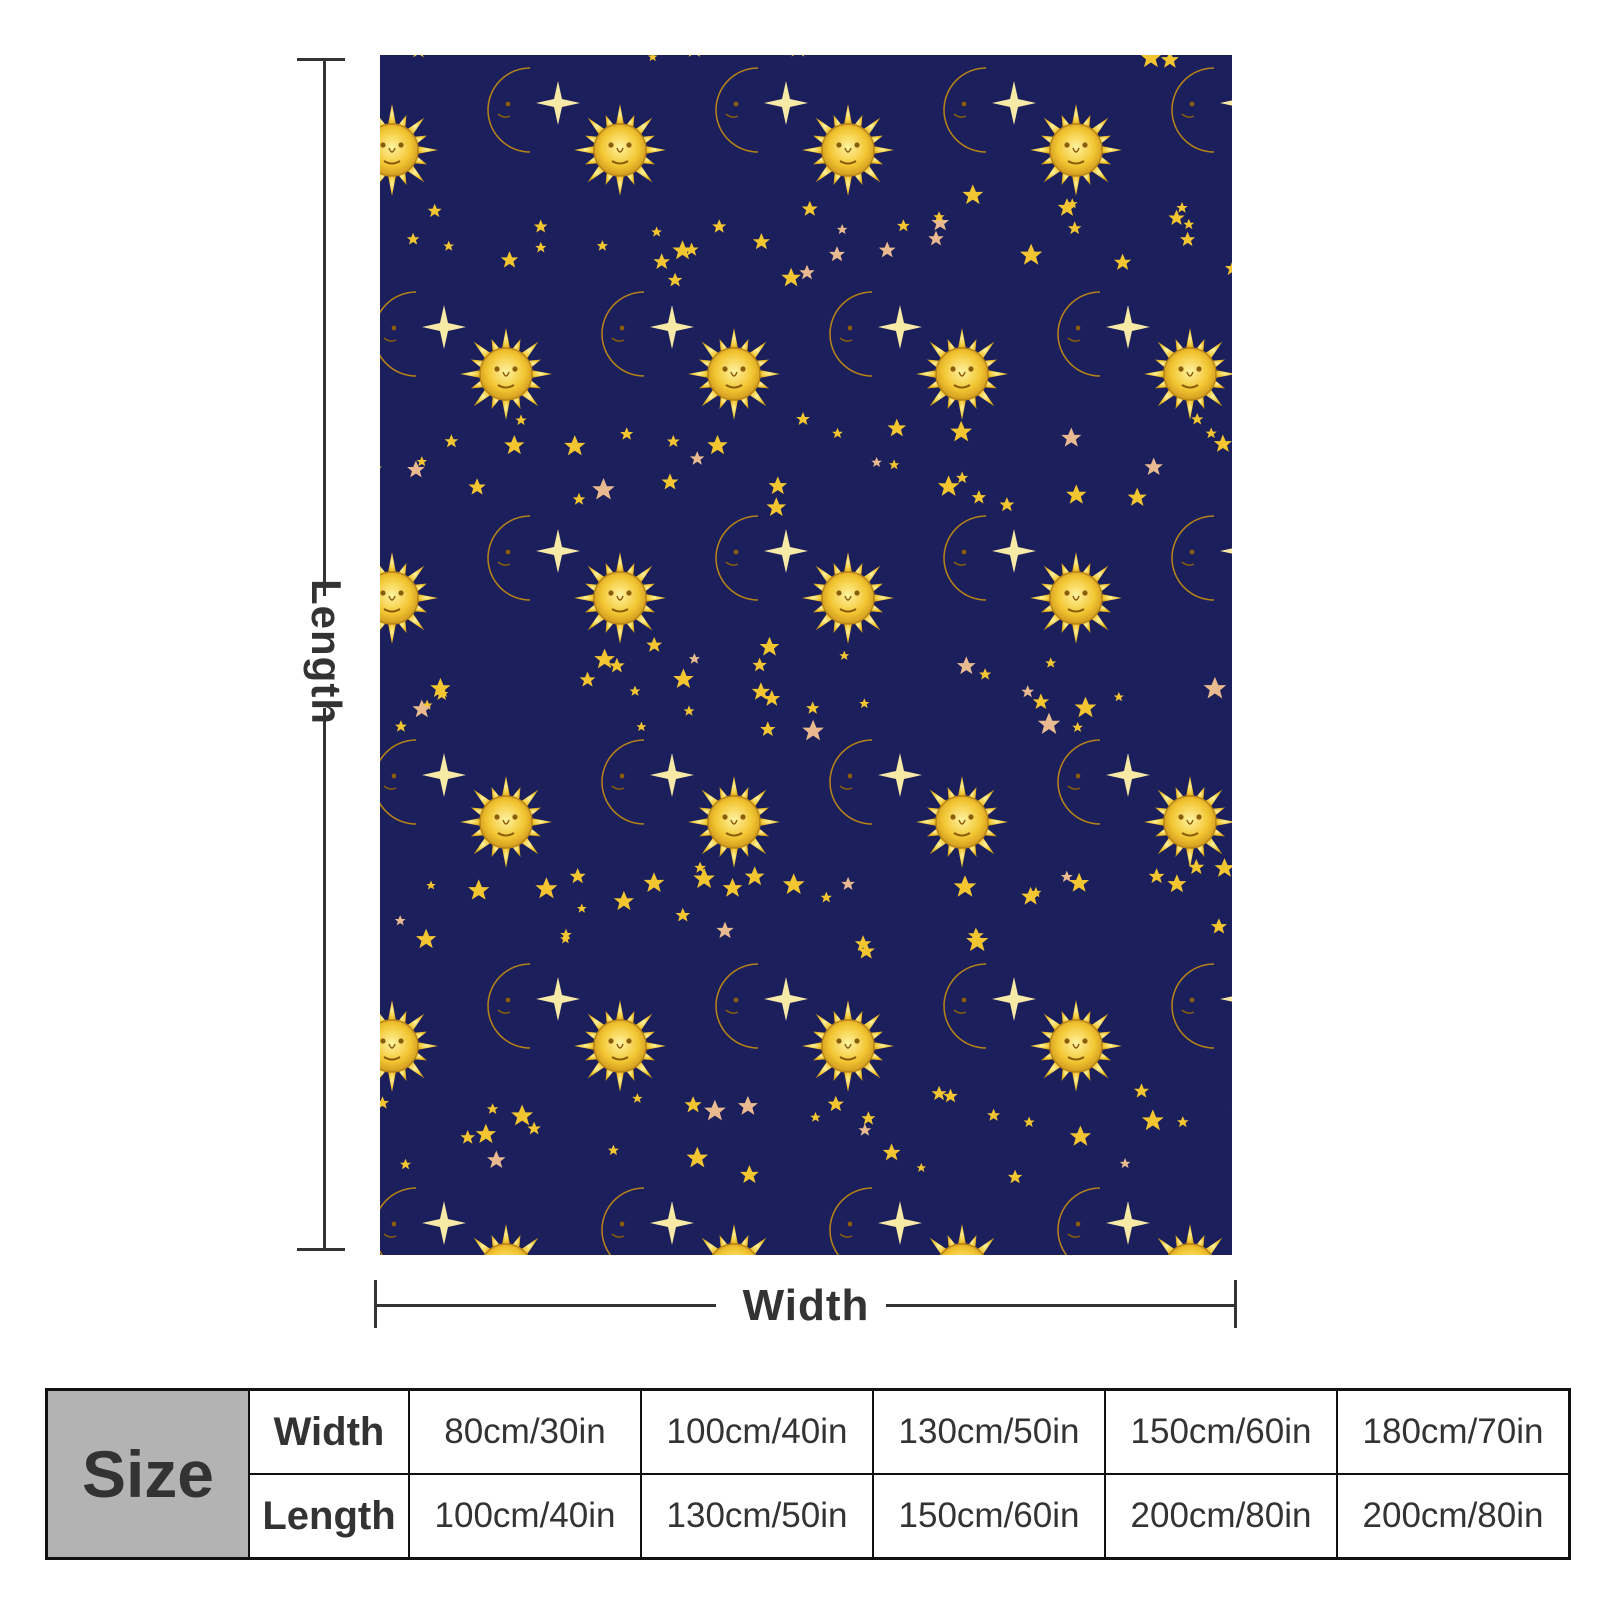 This screenshot has width=1600, height=1600. Describe the element at coordinates (326, 652) in the screenshot. I see `length-label: Length` at that location.